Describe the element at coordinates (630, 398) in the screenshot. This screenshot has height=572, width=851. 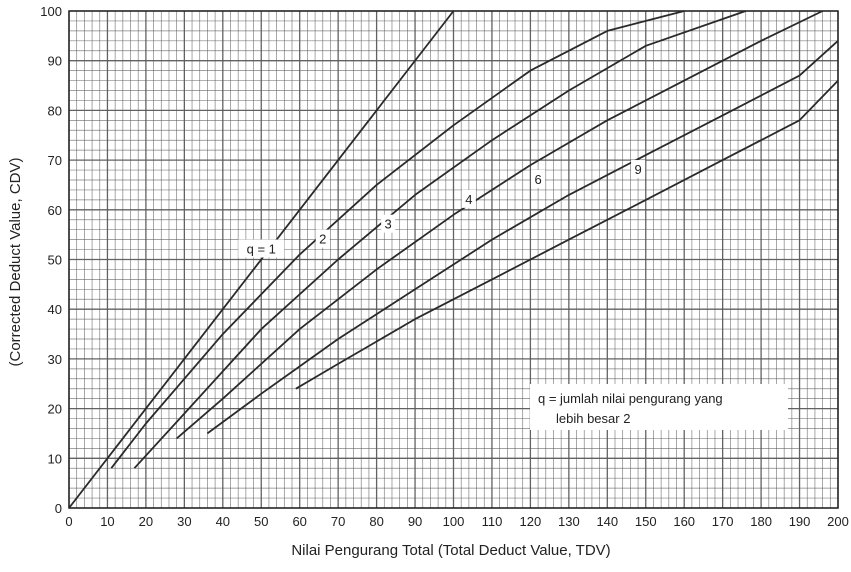
I see `legend-line-1: q = jumlah nilai pengurang yang` at that location.